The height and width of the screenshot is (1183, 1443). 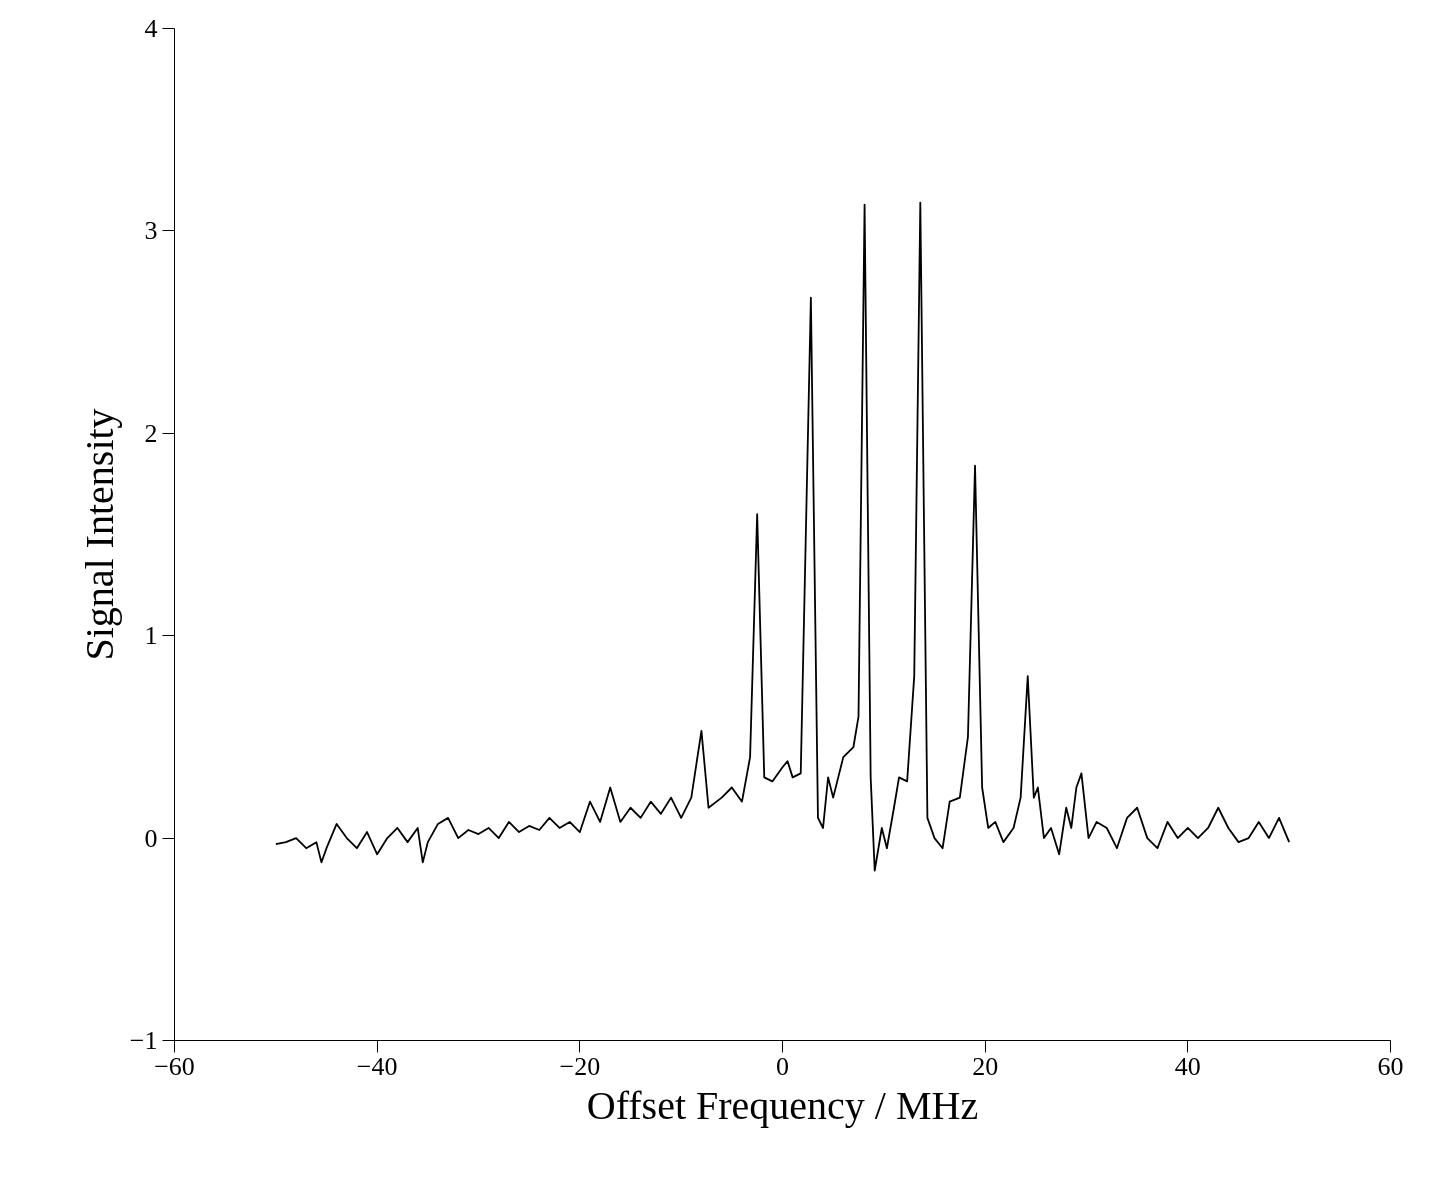 I want to click on x-tick-label: 40, so click(x=1187, y=1066).